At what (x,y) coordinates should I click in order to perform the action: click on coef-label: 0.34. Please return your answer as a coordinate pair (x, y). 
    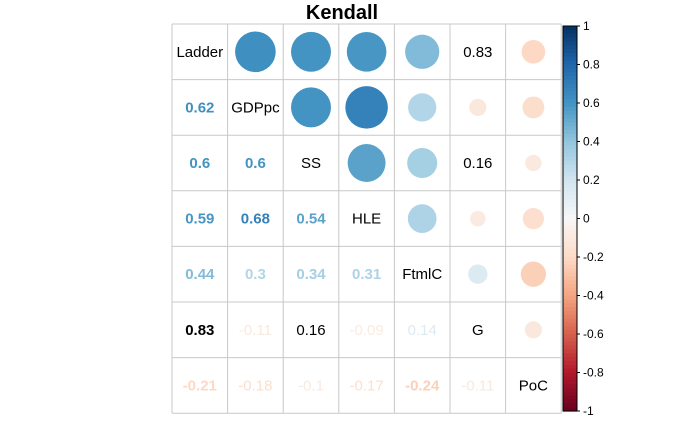
    Looking at the image, I should click on (311, 274).